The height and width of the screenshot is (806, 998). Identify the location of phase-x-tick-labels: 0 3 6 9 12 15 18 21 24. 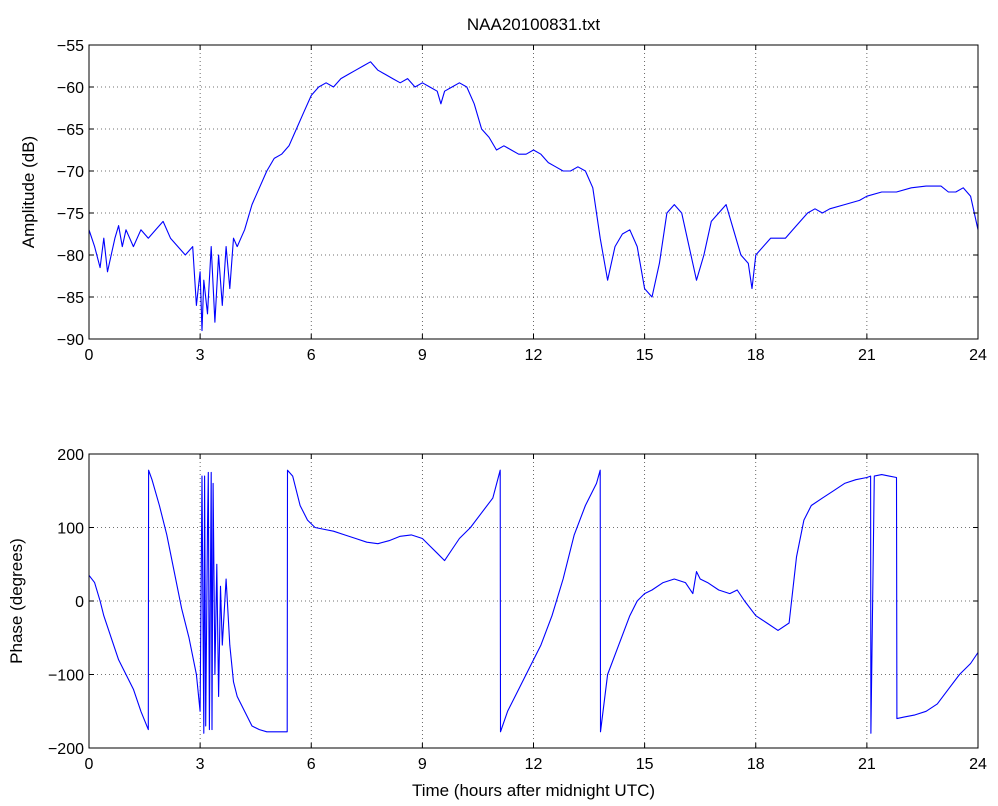
(536, 764).